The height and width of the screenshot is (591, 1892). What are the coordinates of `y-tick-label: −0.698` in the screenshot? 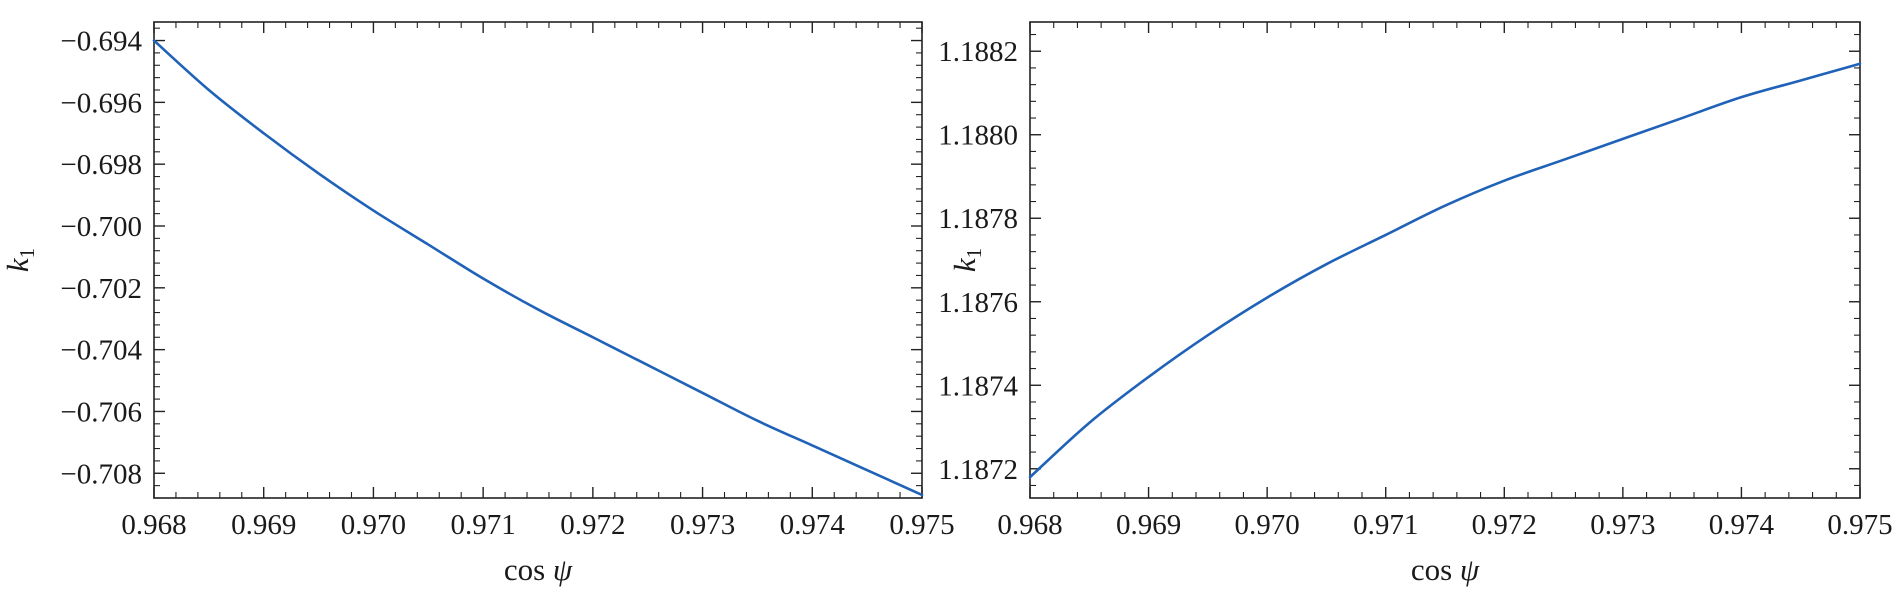 It's located at (101, 165).